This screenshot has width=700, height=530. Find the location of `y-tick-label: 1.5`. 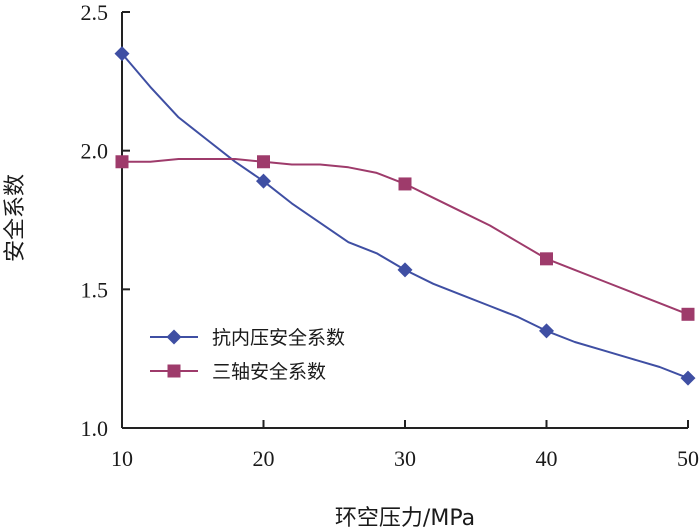

y-tick-label: 1.5 is located at coordinates (95, 289).